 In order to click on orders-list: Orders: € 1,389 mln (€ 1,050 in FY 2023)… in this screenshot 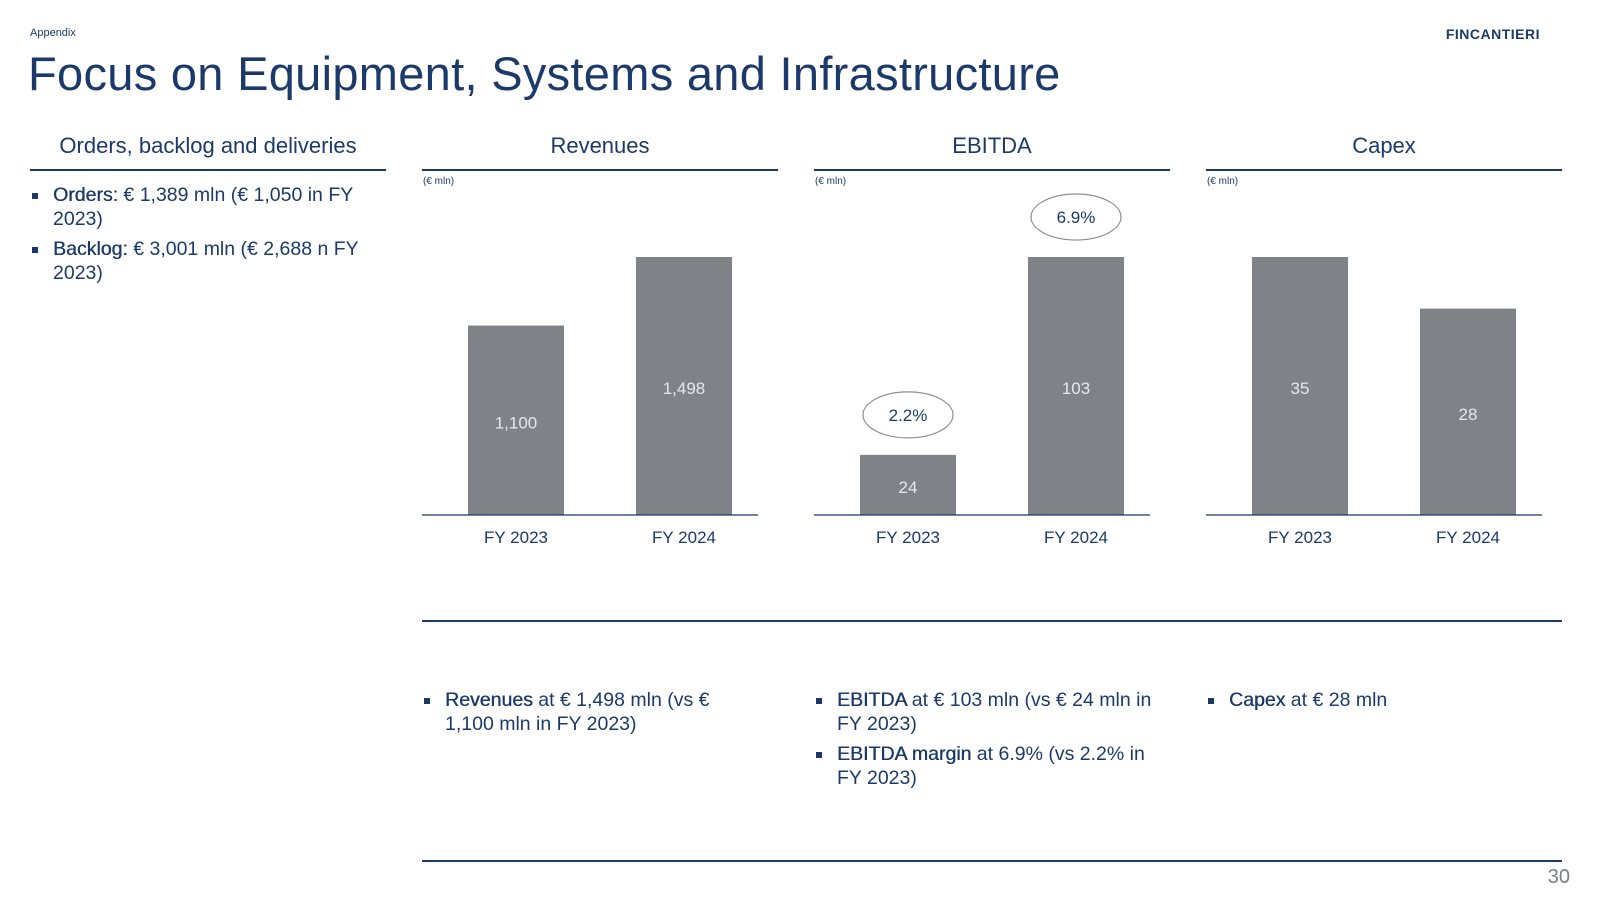, I will do `click(208, 237)`.